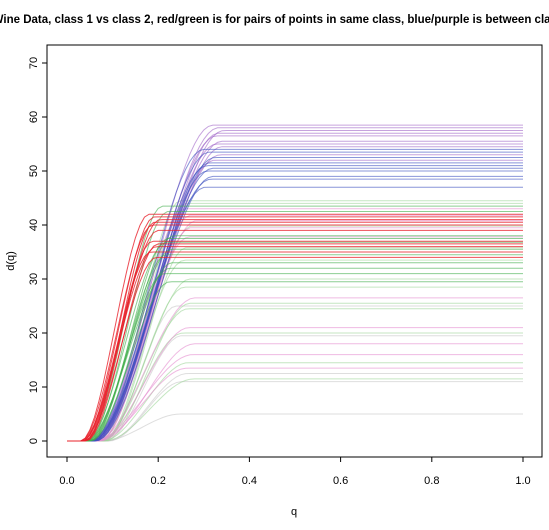 The width and height of the screenshot is (549, 530). Describe the element at coordinates (38, 250) in the screenshot. I see `y-axis: 0 10 20 30 40 50 60 70` at that location.